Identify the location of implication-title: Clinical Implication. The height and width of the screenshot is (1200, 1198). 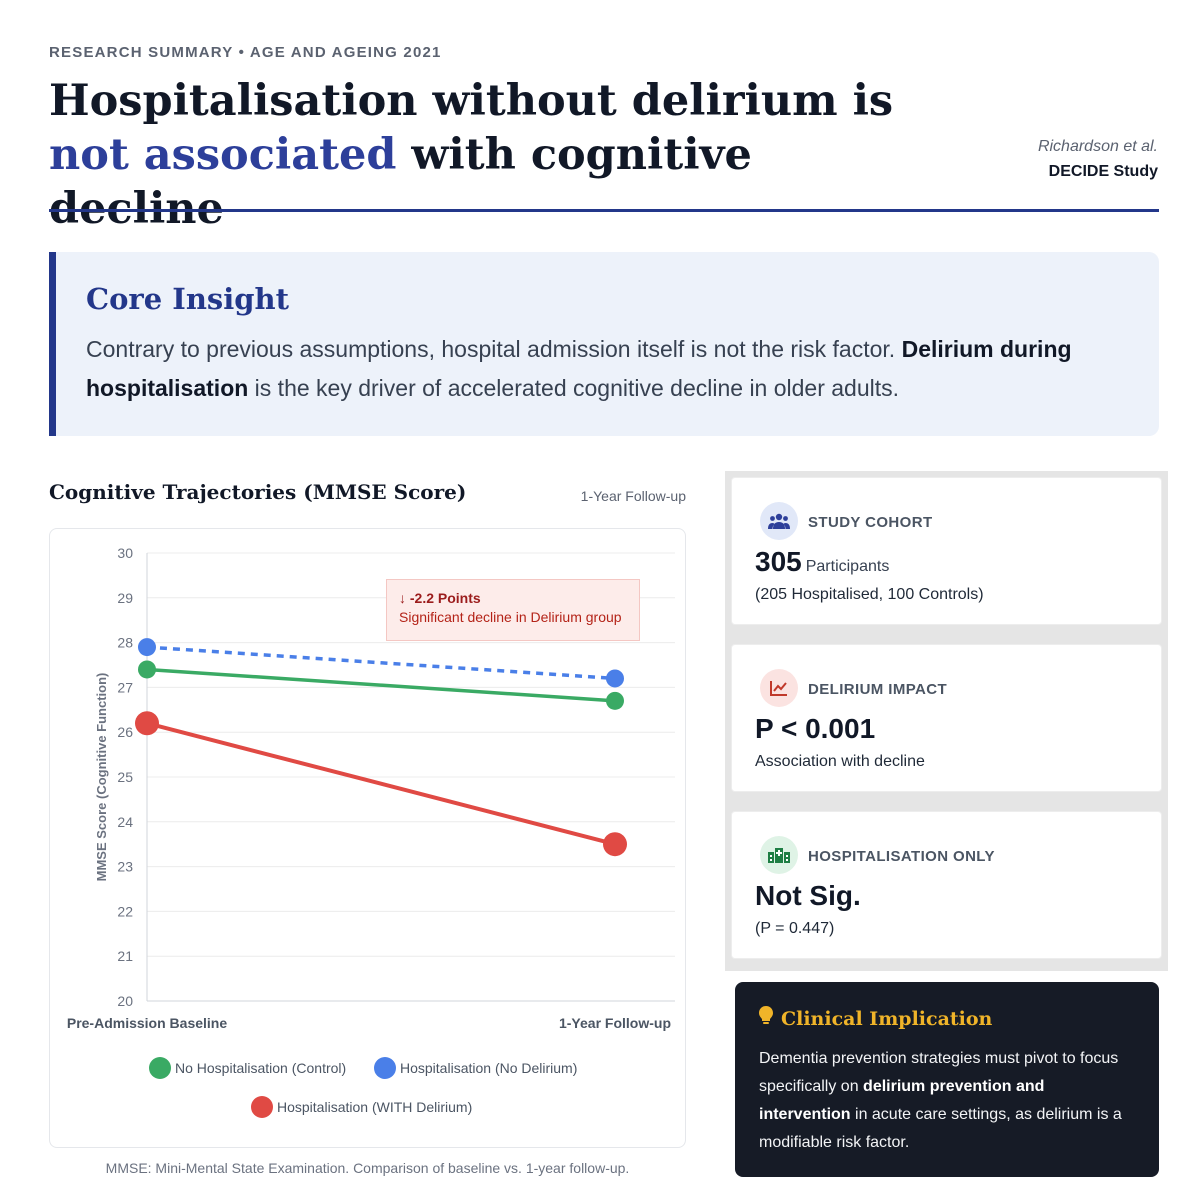
(947, 1018).